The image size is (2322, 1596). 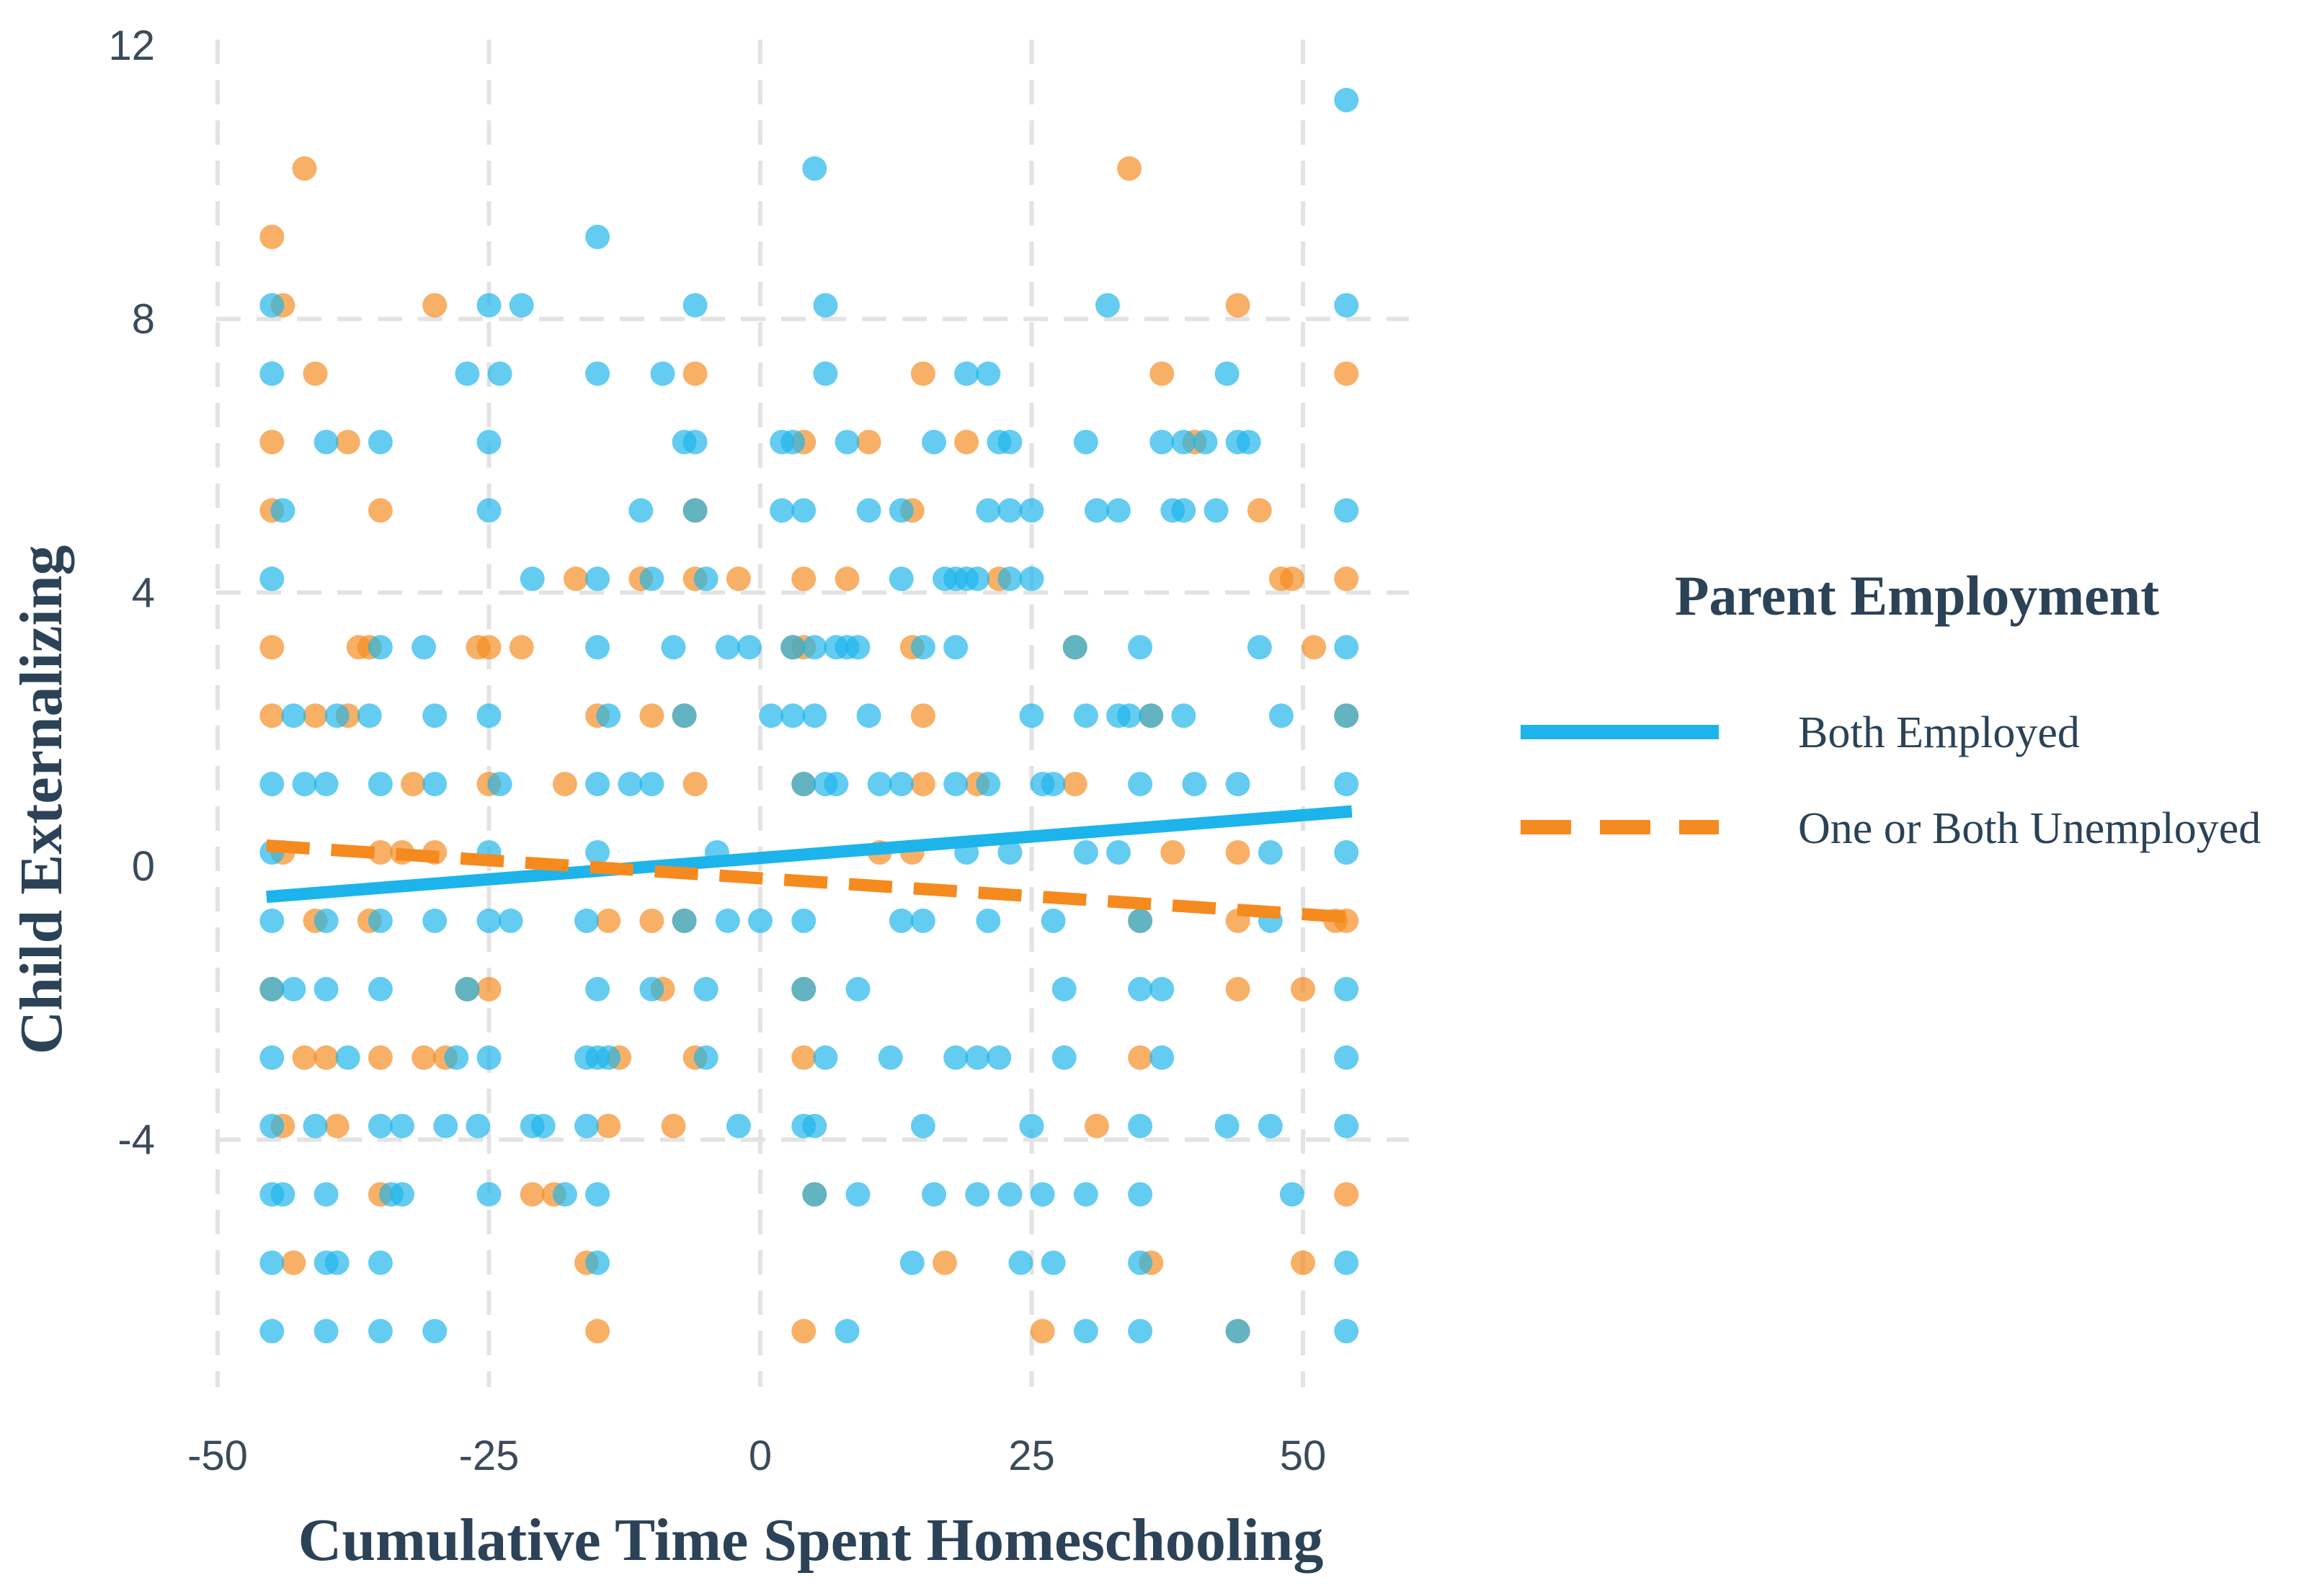 I want to click on x-tick-labels: -50 -25 0 25 50, so click(x=756, y=1456).